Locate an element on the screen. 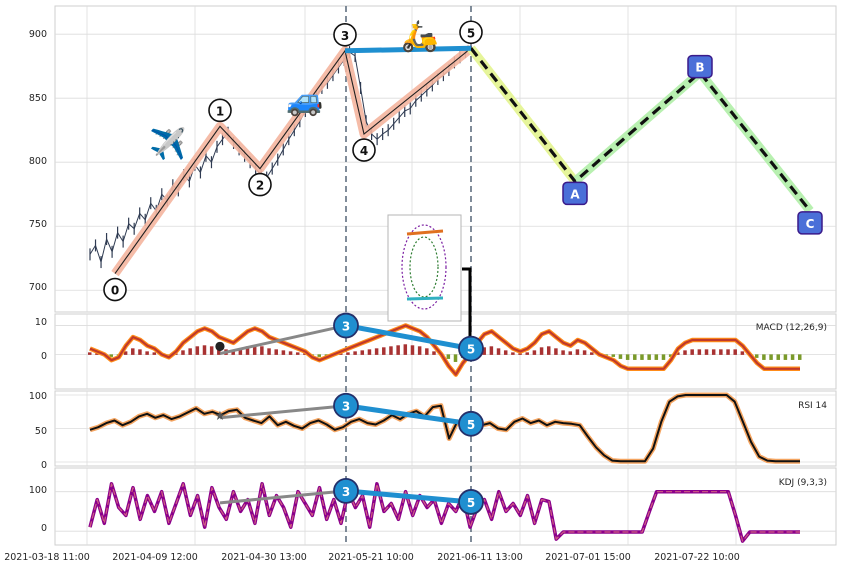 The width and height of the screenshot is (843, 568). x-tick-6: 2021-07-22 10:00 is located at coordinates (697, 557).